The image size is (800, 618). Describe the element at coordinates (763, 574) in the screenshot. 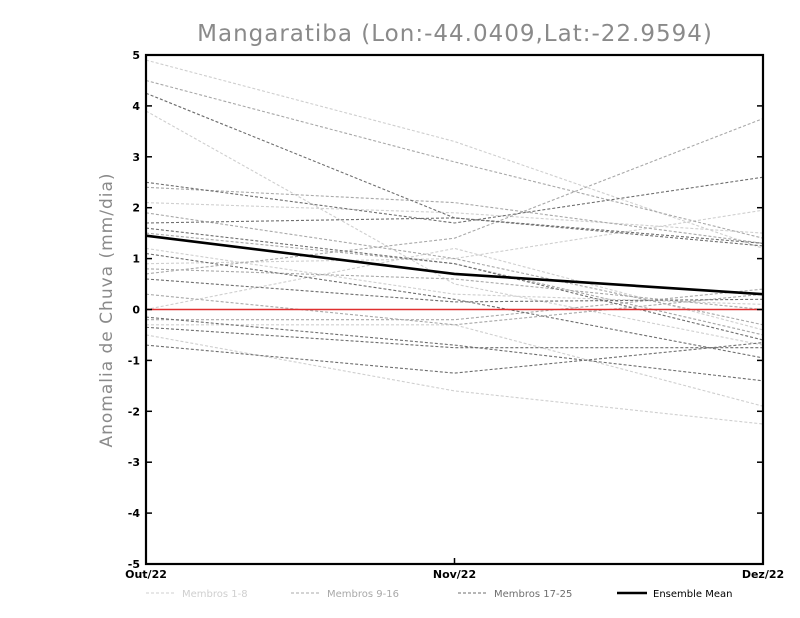

I see `x-tick-label: Dez/22` at that location.